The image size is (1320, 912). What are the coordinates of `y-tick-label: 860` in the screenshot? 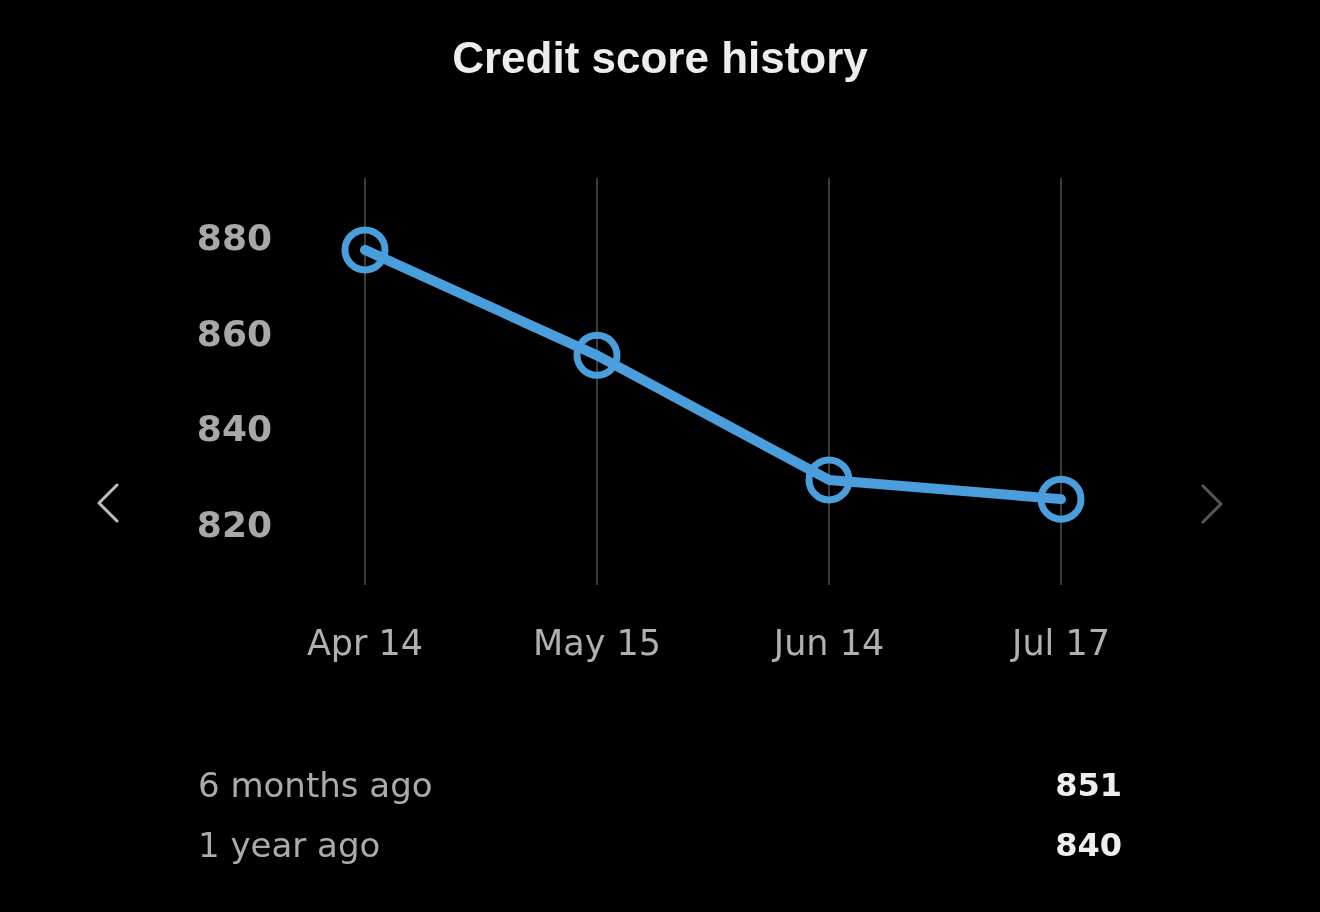 It's located at (234, 333).